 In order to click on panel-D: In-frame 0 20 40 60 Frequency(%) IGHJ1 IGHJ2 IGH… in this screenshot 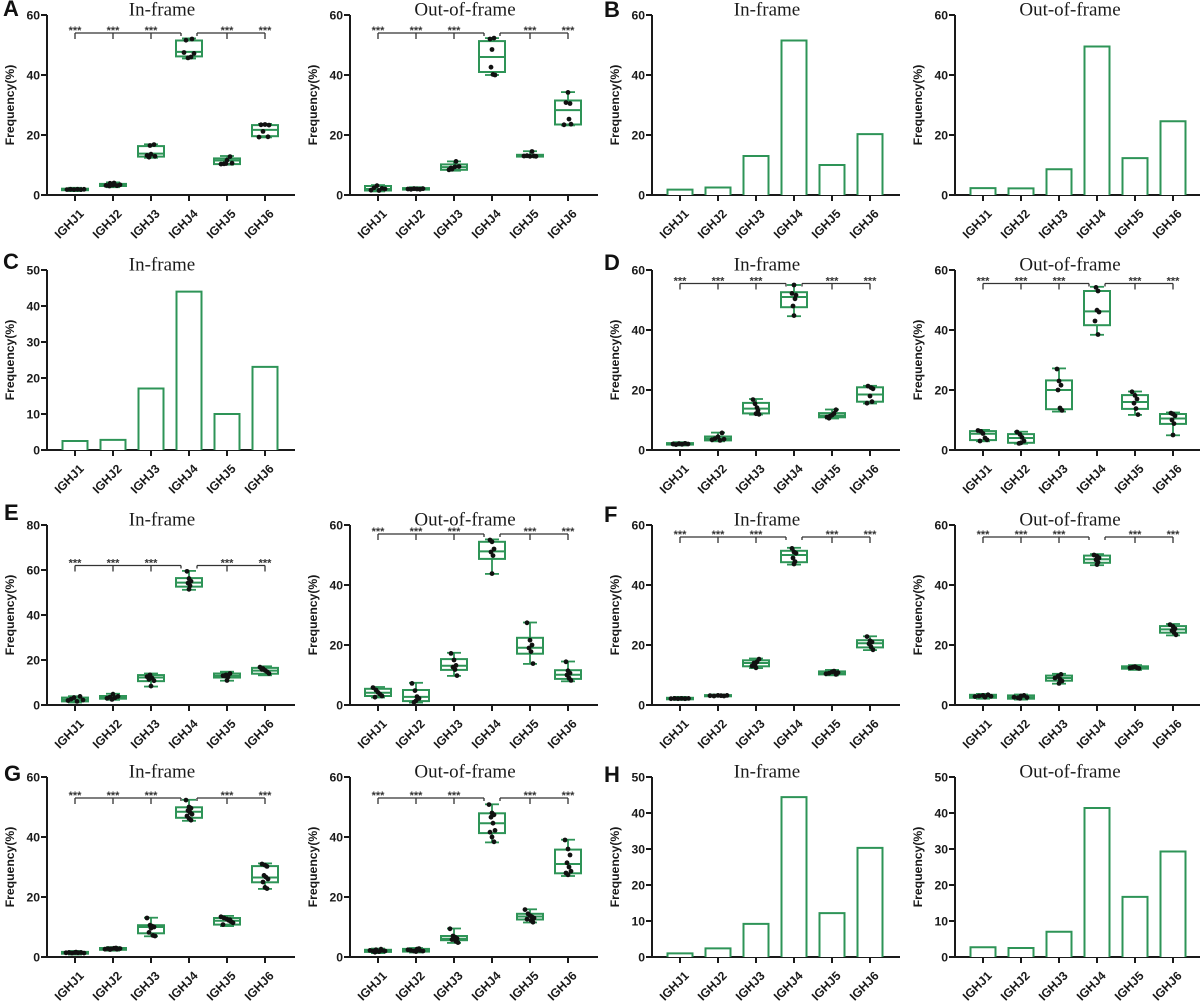, I will do `click(902, 379)`.